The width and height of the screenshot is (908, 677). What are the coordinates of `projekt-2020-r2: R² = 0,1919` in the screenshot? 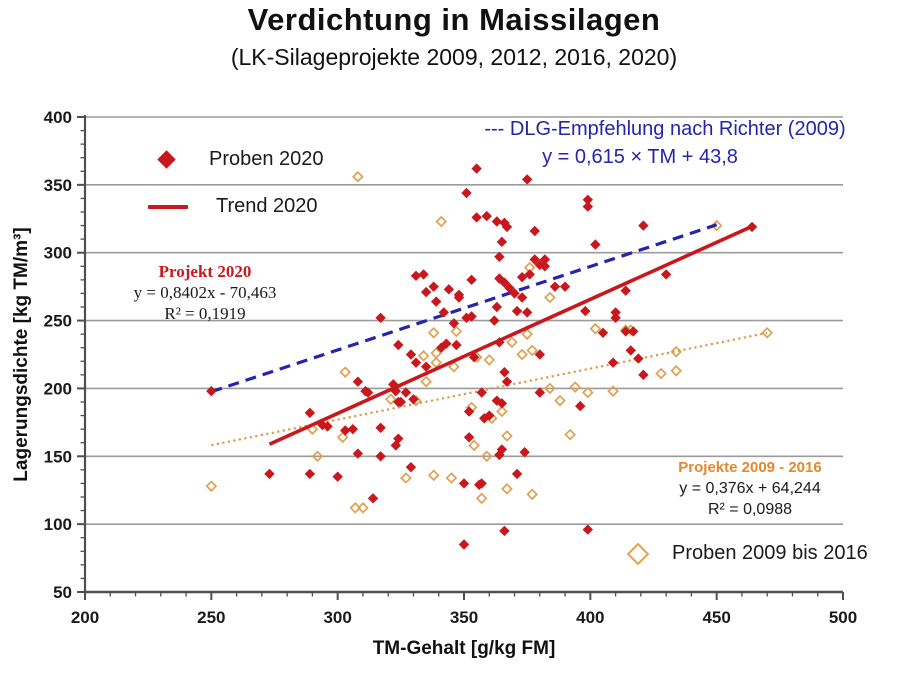 It's located at (205, 313).